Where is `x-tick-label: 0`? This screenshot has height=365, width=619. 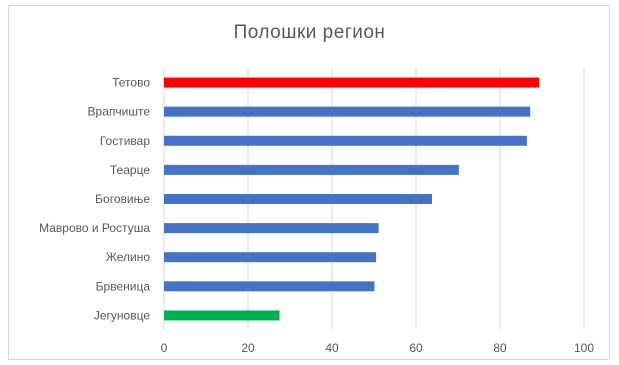
x-tick-label: 0 is located at coordinates (164, 348).